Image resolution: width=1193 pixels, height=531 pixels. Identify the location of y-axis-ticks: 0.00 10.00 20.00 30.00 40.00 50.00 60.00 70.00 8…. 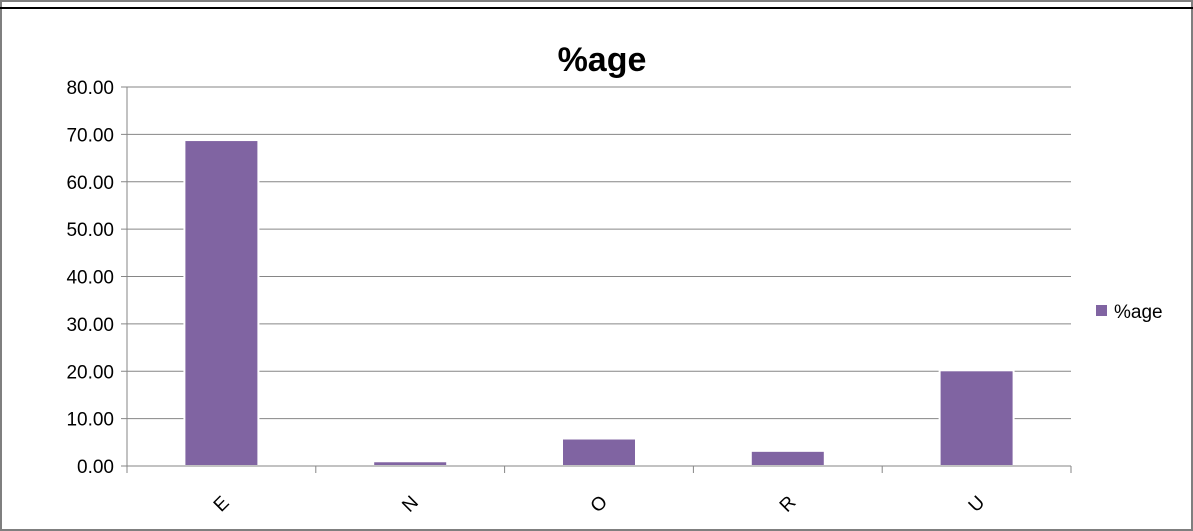
(90, 278).